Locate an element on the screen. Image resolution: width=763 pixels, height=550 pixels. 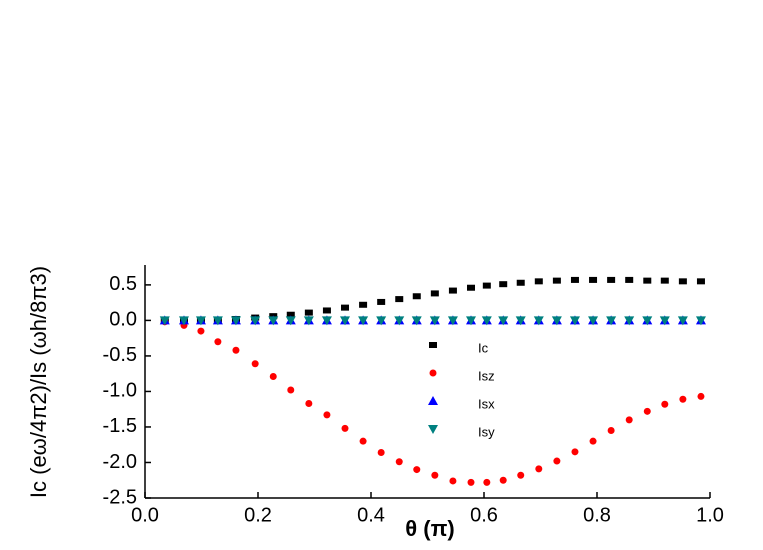
y-tick-label: 0.0 is located at coordinates (123, 320).